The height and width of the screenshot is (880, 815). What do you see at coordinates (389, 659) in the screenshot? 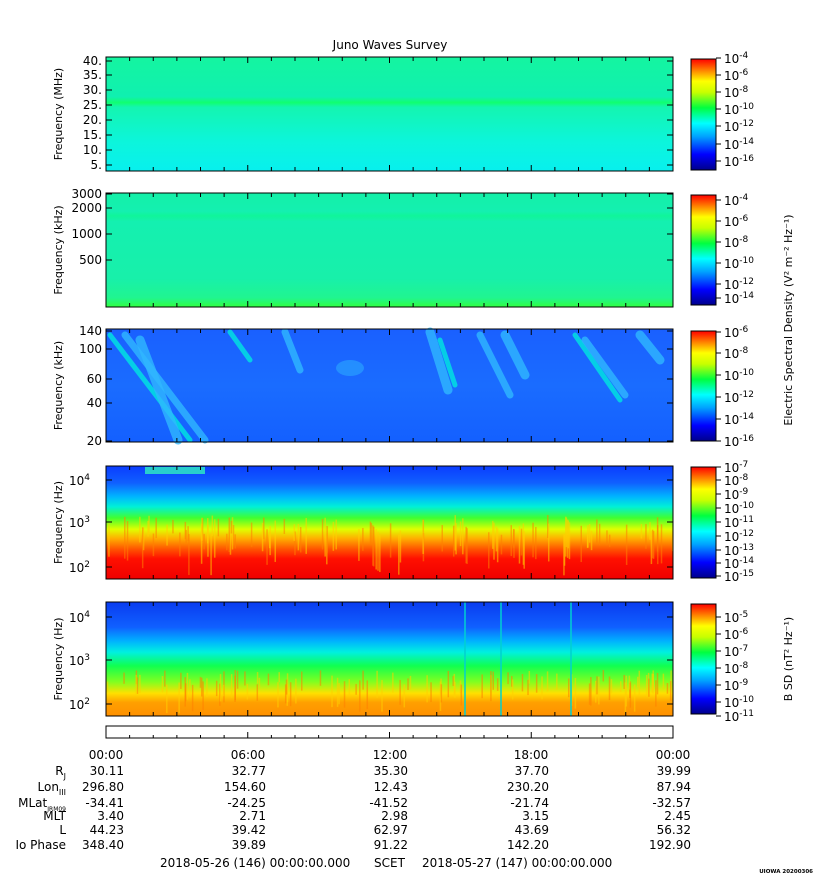
I see `spectrogram-image` at bounding box center [389, 659].